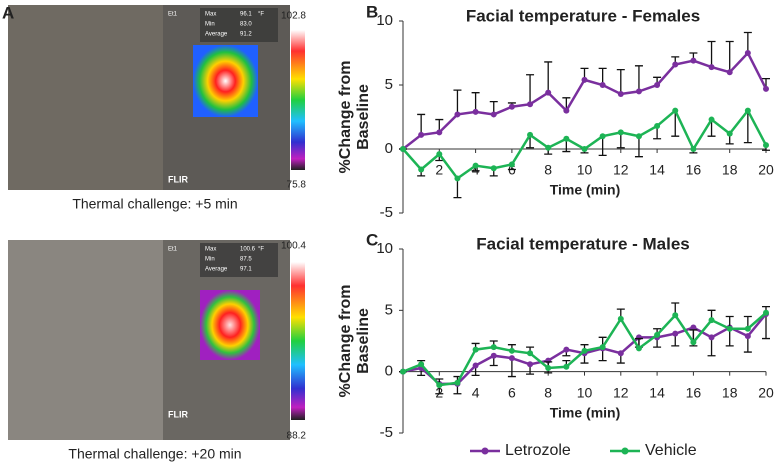 This screenshot has width=777, height=468. What do you see at coordinates (389, 371) in the screenshot?
I see `y-tick-label: 0` at bounding box center [389, 371].